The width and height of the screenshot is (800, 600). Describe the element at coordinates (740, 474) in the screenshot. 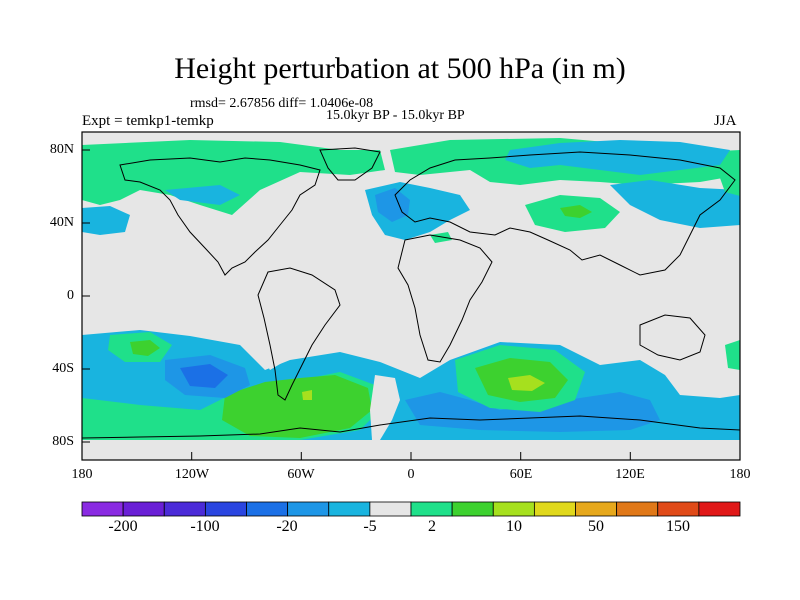

I see `lon-label-180e: 180` at that location.